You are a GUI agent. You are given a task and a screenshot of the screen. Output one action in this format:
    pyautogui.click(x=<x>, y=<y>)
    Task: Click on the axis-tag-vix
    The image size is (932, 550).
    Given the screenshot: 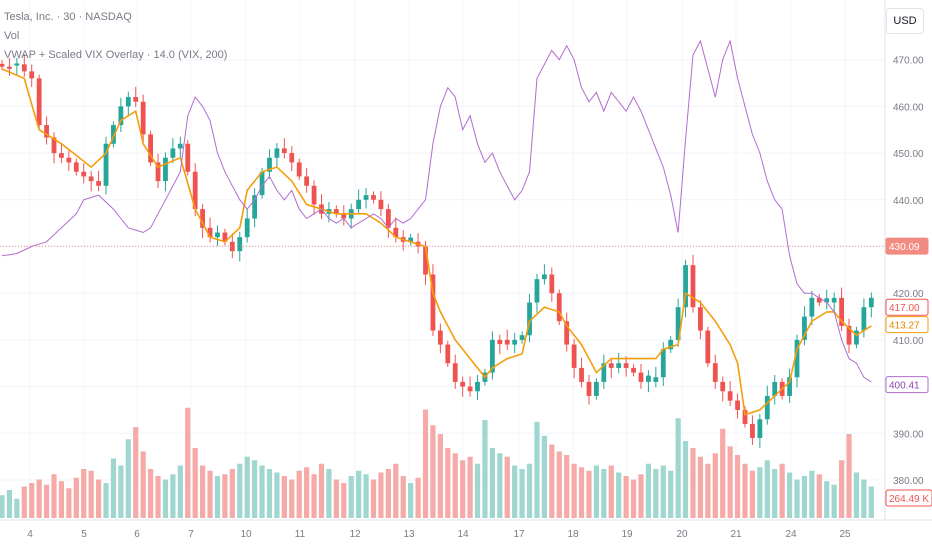 What is the action you would take?
    pyautogui.click(x=907, y=385)
    